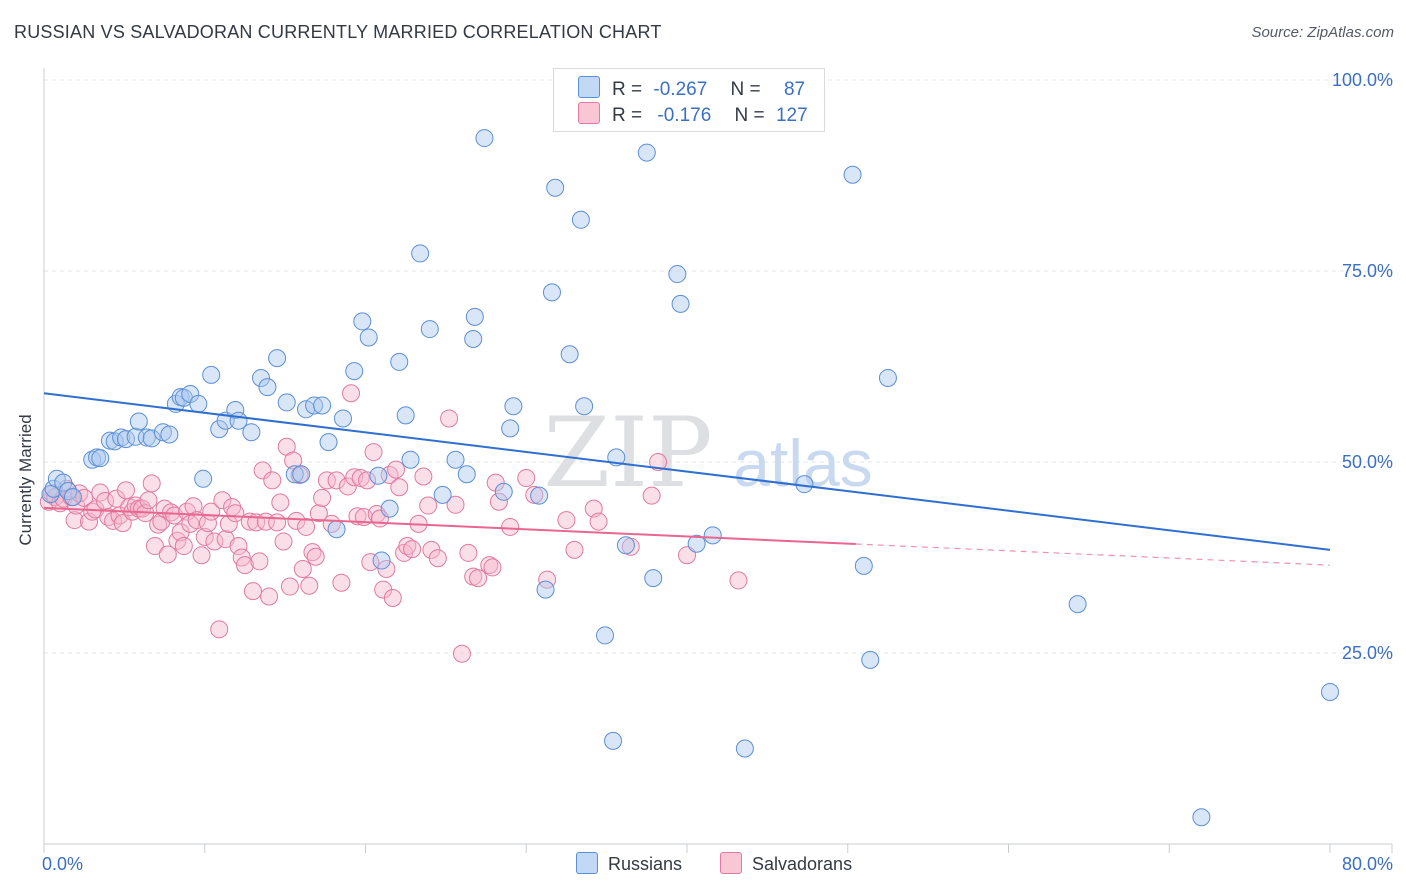 The image size is (1406, 892). What do you see at coordinates (731, 863) in the screenshot?
I see `bottom-legend-swatch-salvadorans` at bounding box center [731, 863].